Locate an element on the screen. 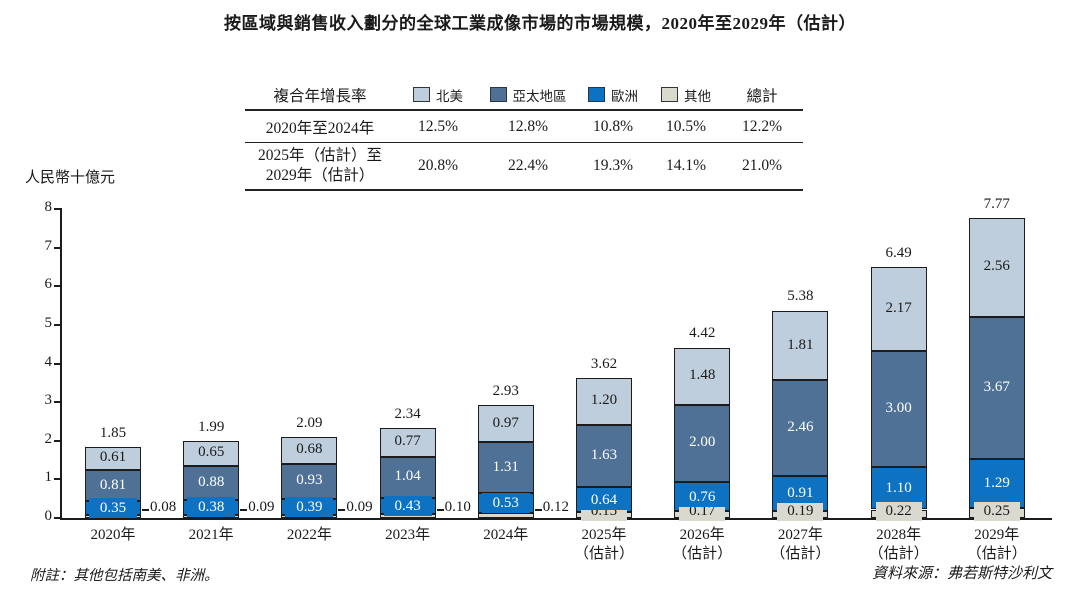 This screenshot has width=1080, height=604. legend-label: 其他 is located at coordinates (697, 96).